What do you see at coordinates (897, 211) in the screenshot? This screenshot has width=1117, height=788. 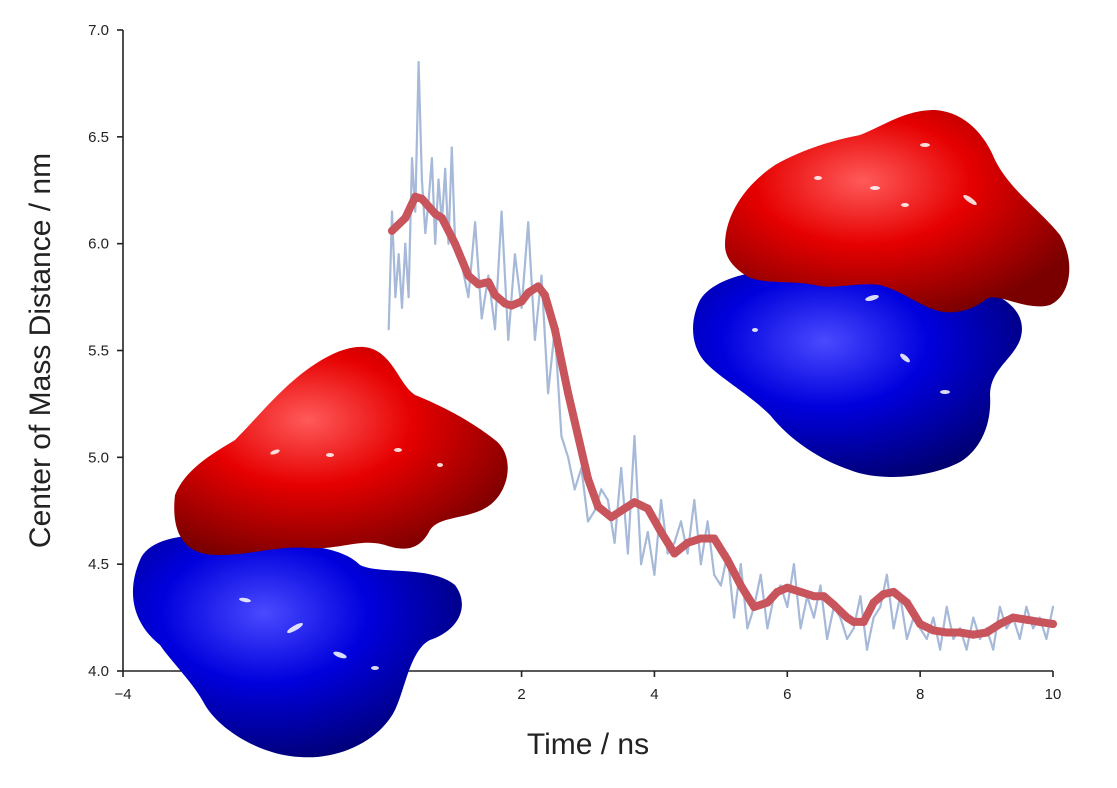 I see `red-protein-blob-right` at bounding box center [897, 211].